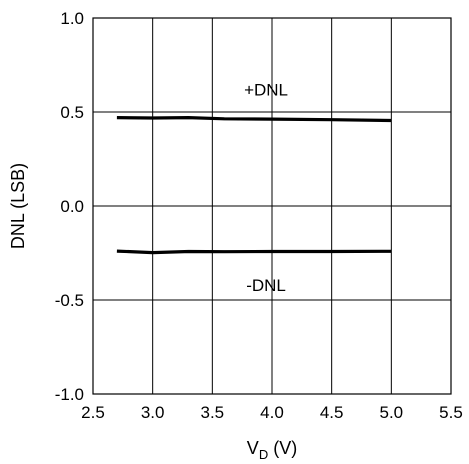 The image size is (469, 464). I want to click on x-tick-label: 4.0, so click(272, 412).